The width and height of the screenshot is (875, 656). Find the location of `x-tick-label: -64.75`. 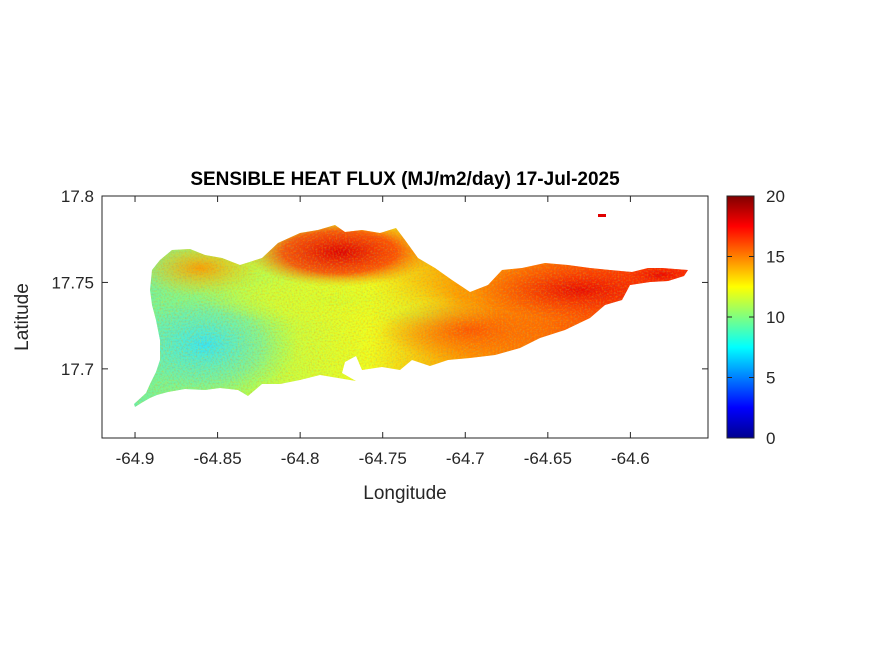

x-tick-label: -64.75 is located at coordinates (383, 458).